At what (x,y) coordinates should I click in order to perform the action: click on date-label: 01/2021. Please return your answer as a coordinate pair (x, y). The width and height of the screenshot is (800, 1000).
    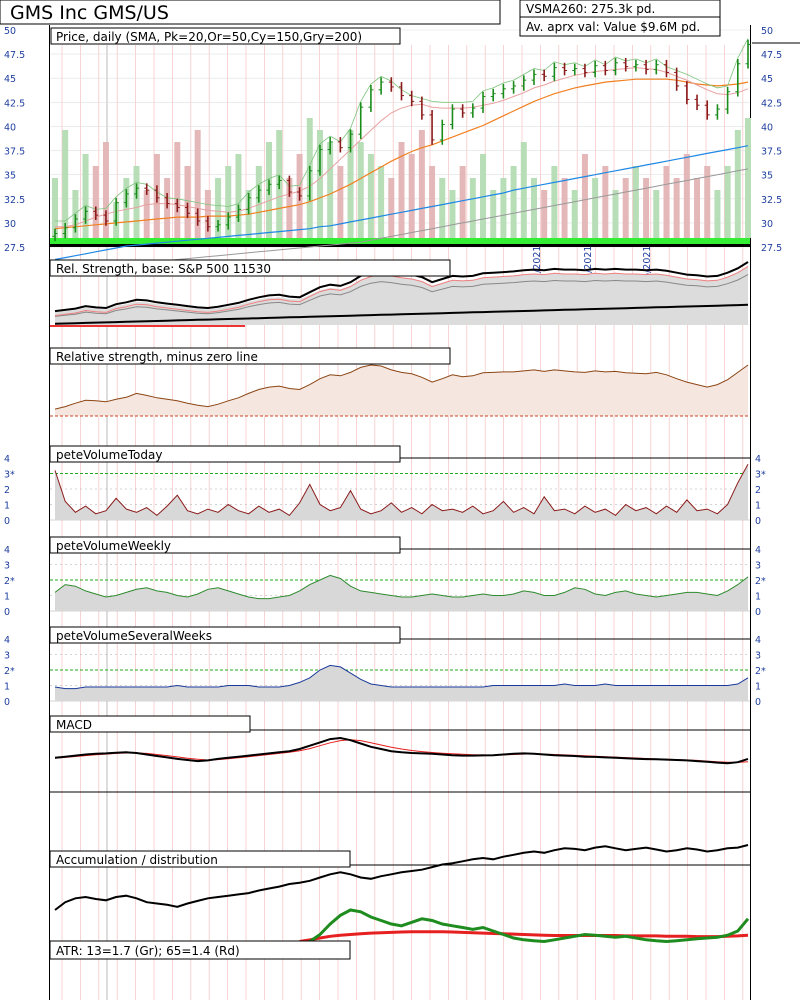
    Looking at the image, I should click on (537, 265).